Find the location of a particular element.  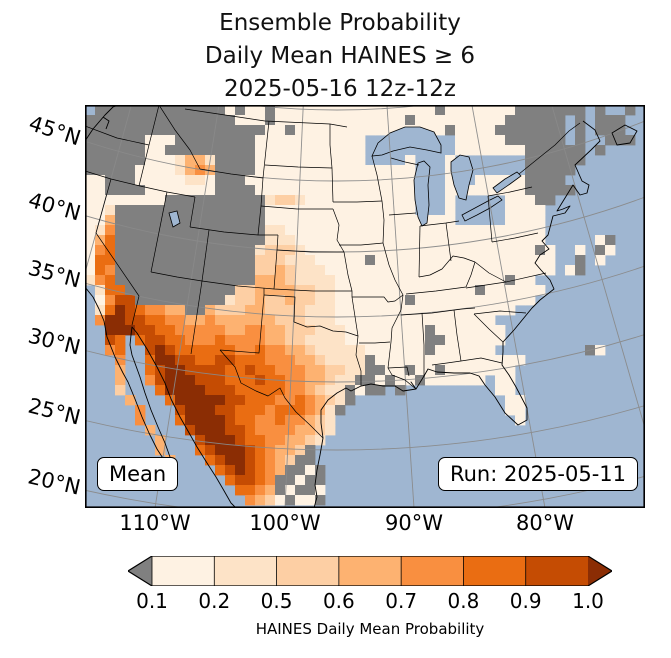

great-salt-lake is located at coordinates (174, 219).